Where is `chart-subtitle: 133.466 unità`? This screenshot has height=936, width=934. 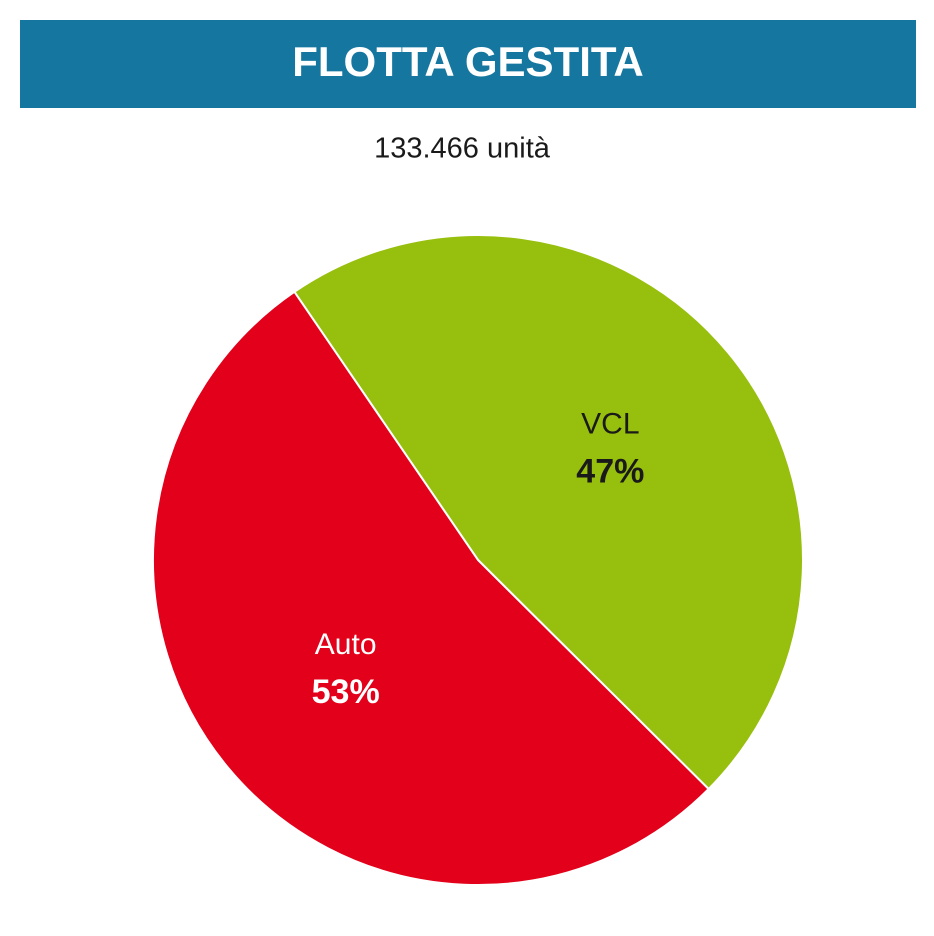 chart-subtitle: 133.466 unità is located at coordinates (462, 149).